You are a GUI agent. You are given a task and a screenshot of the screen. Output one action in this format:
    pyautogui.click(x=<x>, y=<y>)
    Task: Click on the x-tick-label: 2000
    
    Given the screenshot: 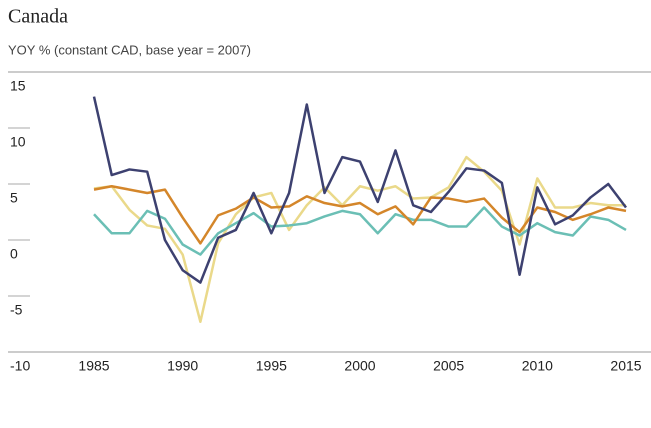 What is the action you would take?
    pyautogui.click(x=359, y=366)
    